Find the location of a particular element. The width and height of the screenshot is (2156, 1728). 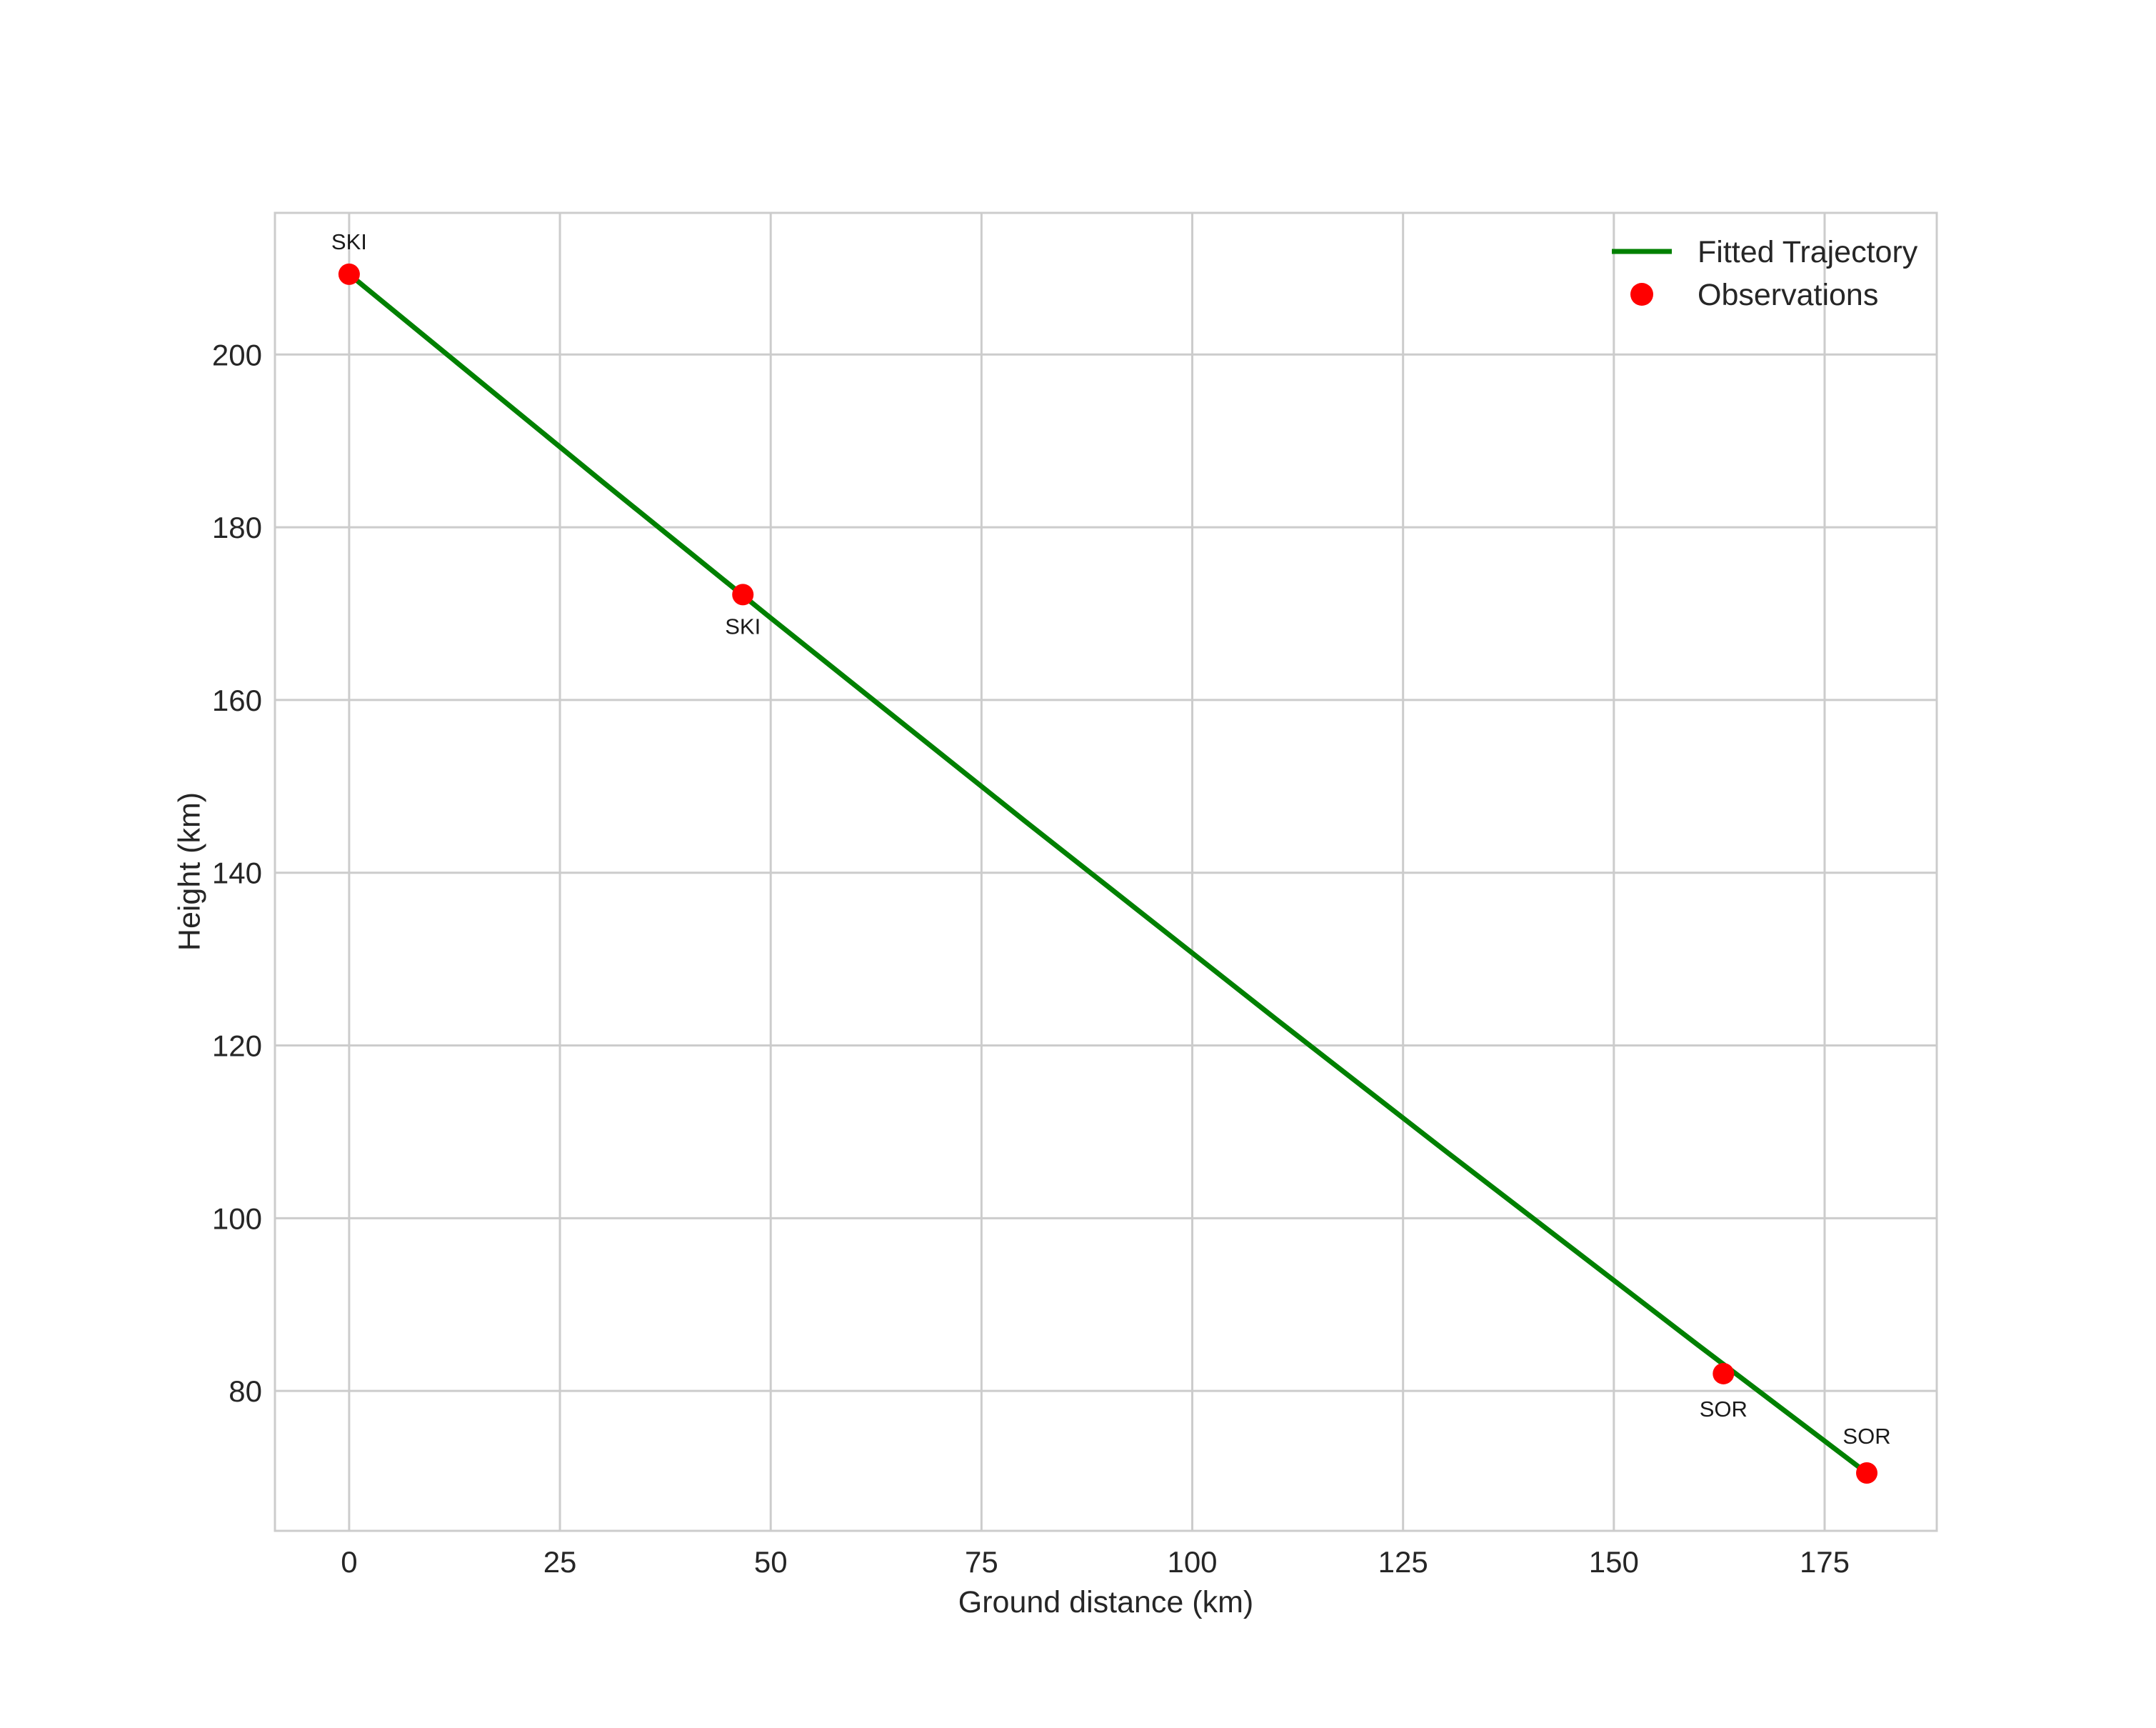

y-tick-label-140: 140 is located at coordinates (237, 873).